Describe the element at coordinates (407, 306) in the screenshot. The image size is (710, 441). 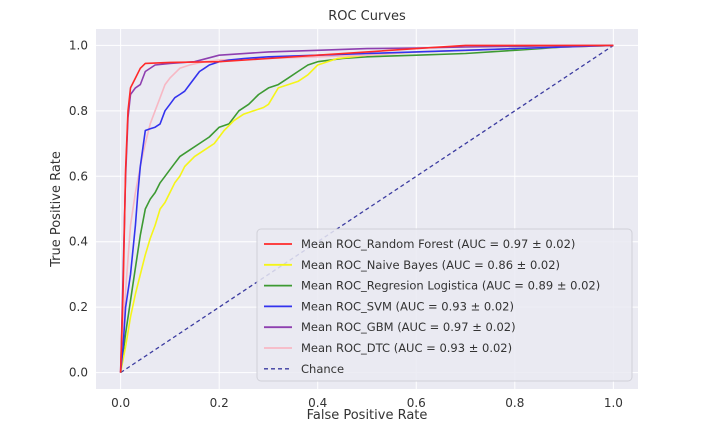
I see `legend-entry-label: Mean ROC_SVM (AUC = 0.93 ± 0.02)` at that location.